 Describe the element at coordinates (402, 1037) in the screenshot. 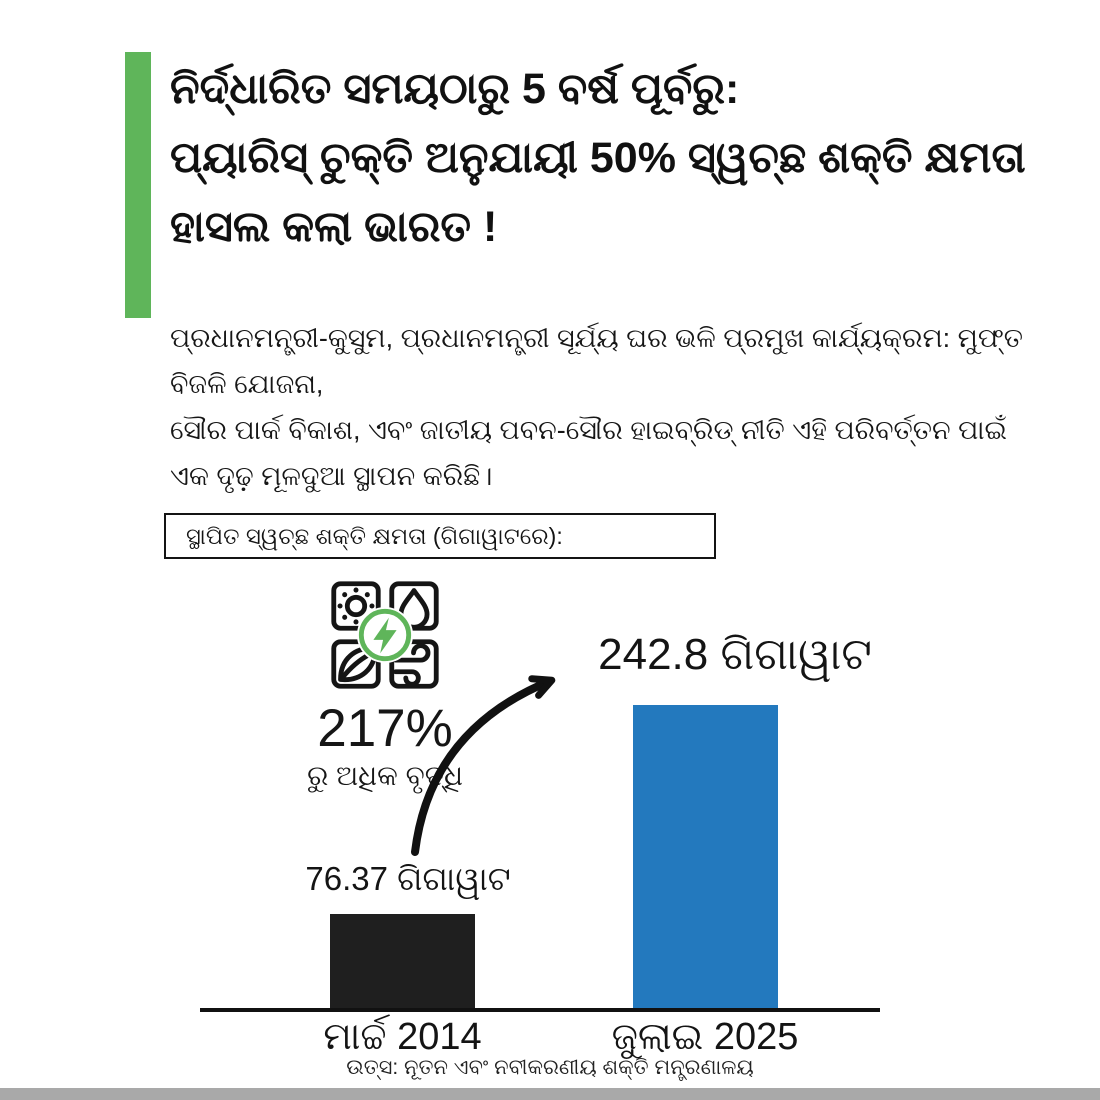

I see `category-label-2014: ମାର୍ଚ୍ଚ 2014` at that location.